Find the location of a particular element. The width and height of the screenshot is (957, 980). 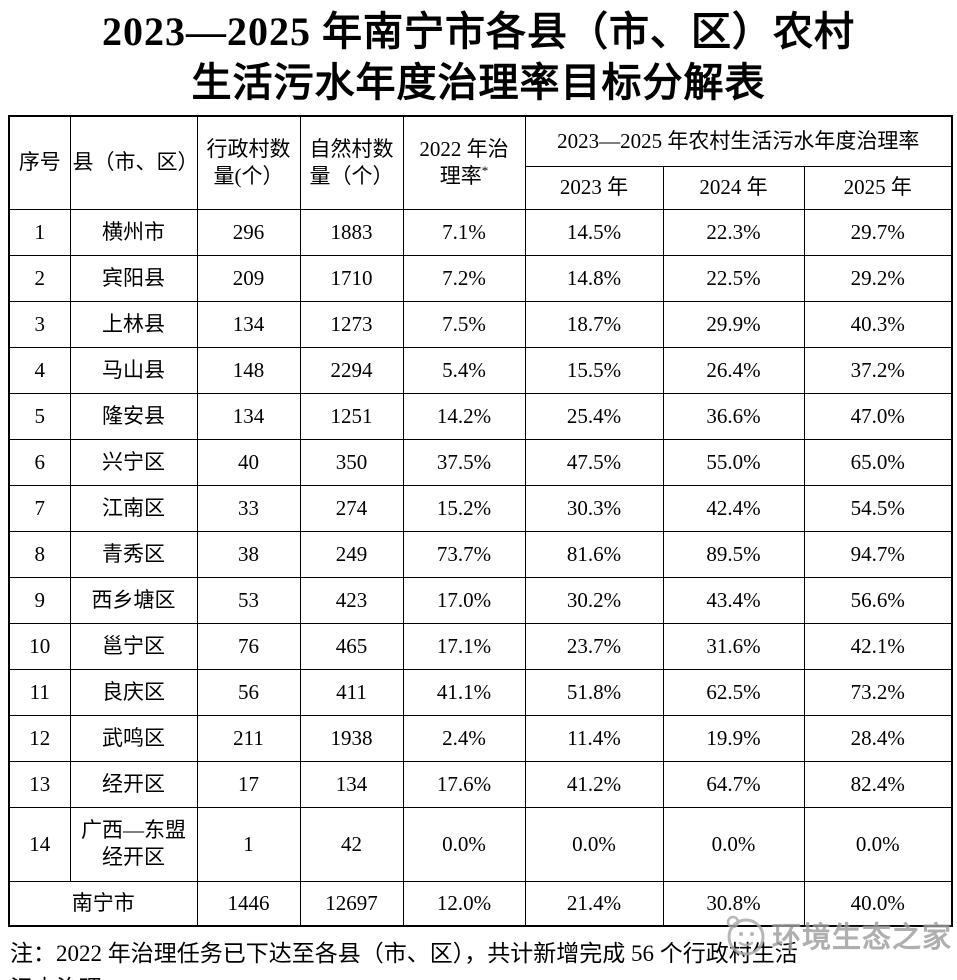

cell-admin: 148 is located at coordinates (248, 370).